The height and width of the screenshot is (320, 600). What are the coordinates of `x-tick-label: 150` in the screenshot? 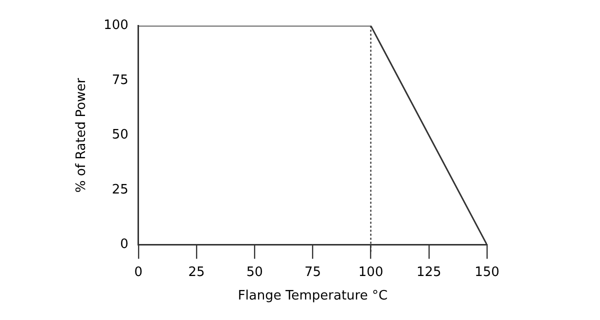 It's located at (487, 272).